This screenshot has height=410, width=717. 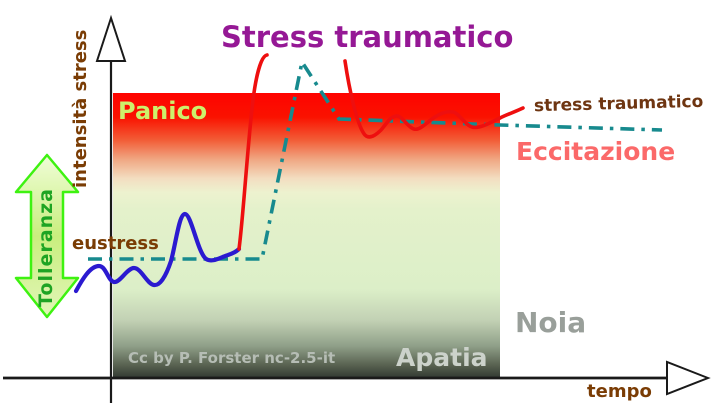 I want to click on zone-label-apatia: Apatia, so click(x=442, y=357).